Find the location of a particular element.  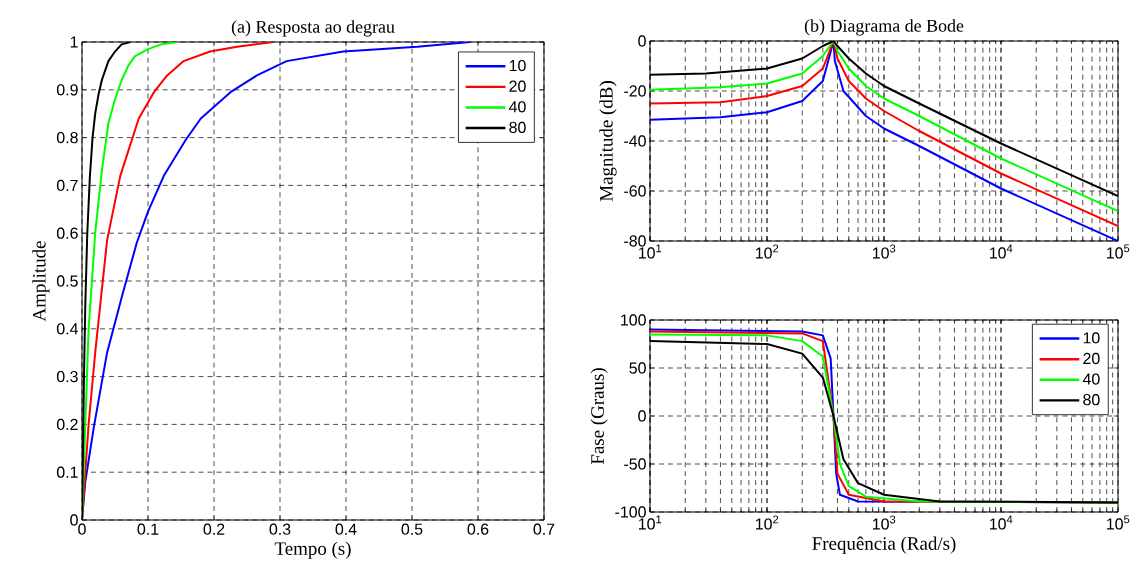

y-axis-title: Amplitude is located at coordinates (41, 281).